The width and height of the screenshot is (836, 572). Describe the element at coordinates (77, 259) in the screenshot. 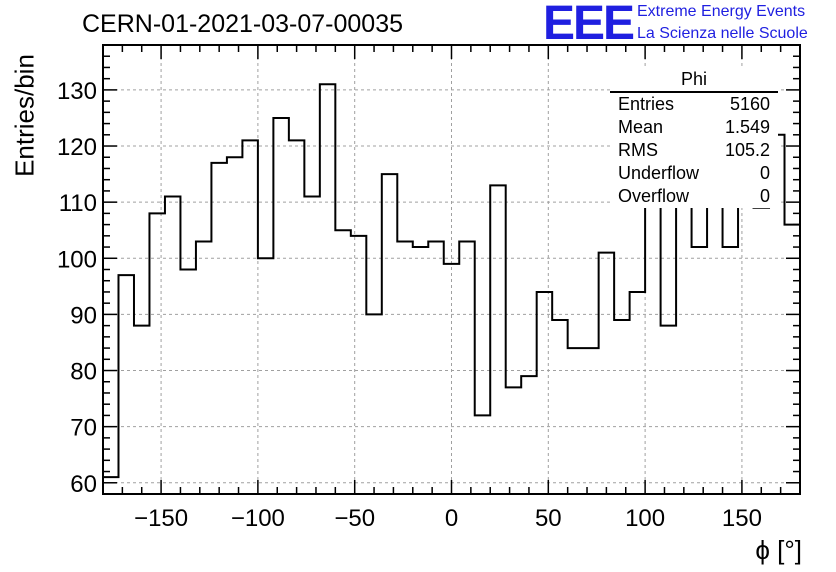

I see `y-tick-label: 100` at that location.